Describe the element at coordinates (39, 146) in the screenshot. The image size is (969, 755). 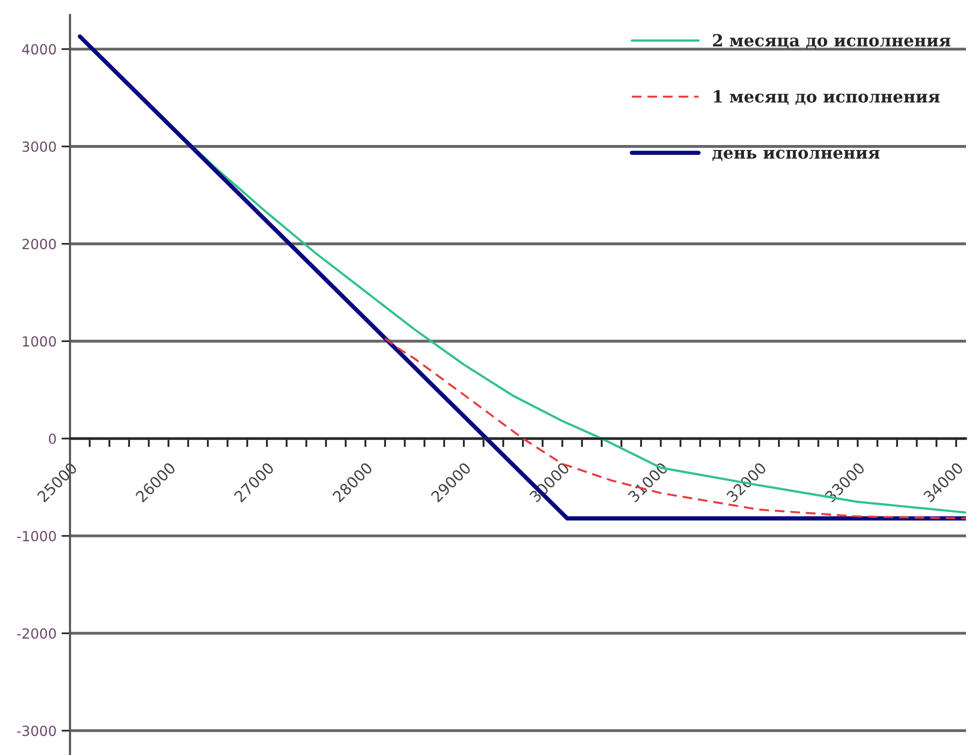
I see `y-tick-label: 3000` at that location.